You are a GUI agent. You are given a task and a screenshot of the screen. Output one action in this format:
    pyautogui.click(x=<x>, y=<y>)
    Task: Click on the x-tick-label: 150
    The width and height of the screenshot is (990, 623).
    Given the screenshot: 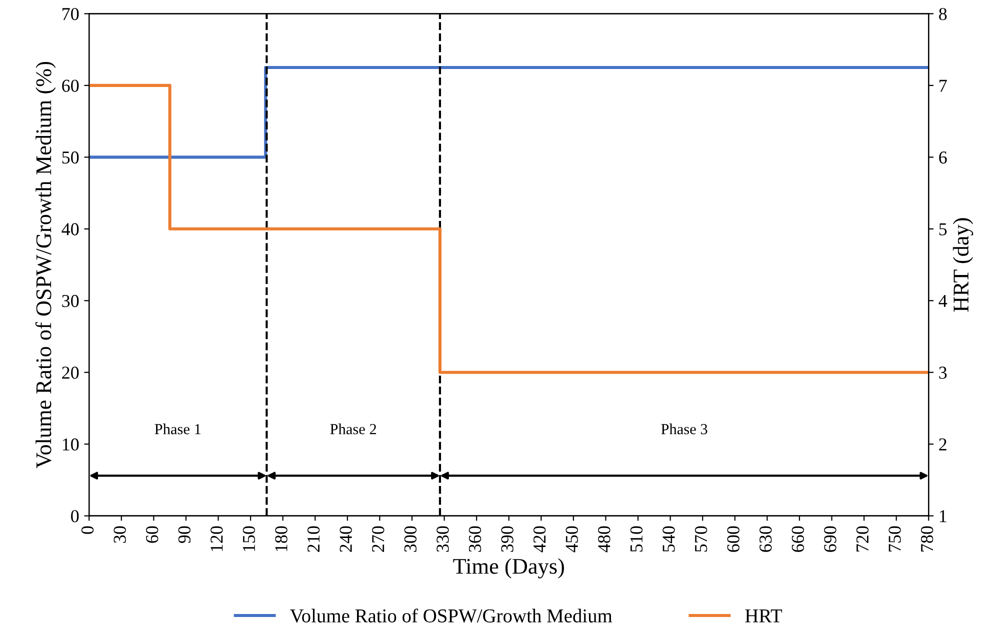 What is the action you would take?
    pyautogui.click(x=249, y=539)
    